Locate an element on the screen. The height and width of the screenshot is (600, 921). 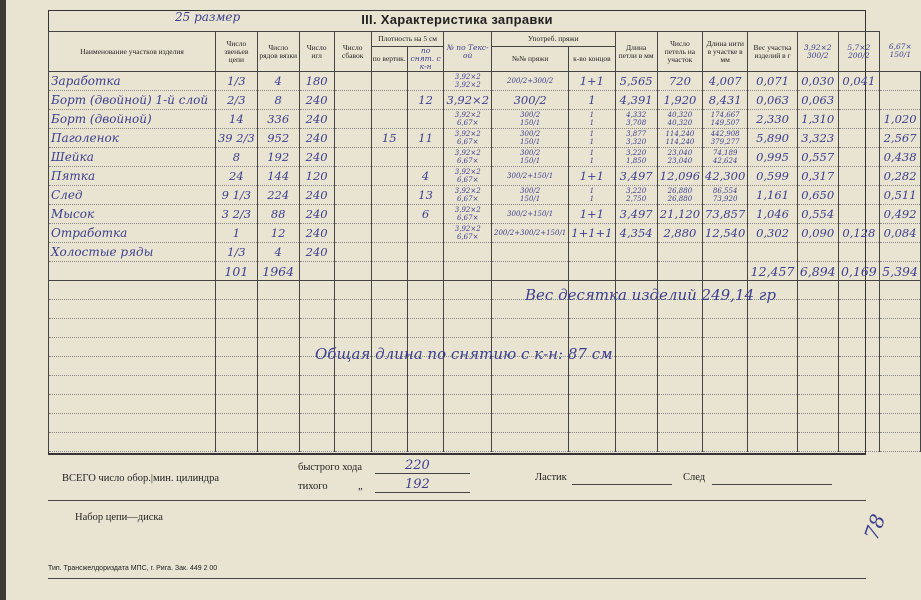
table-cell: 3,220 1,850 is located at coordinates (636, 157).